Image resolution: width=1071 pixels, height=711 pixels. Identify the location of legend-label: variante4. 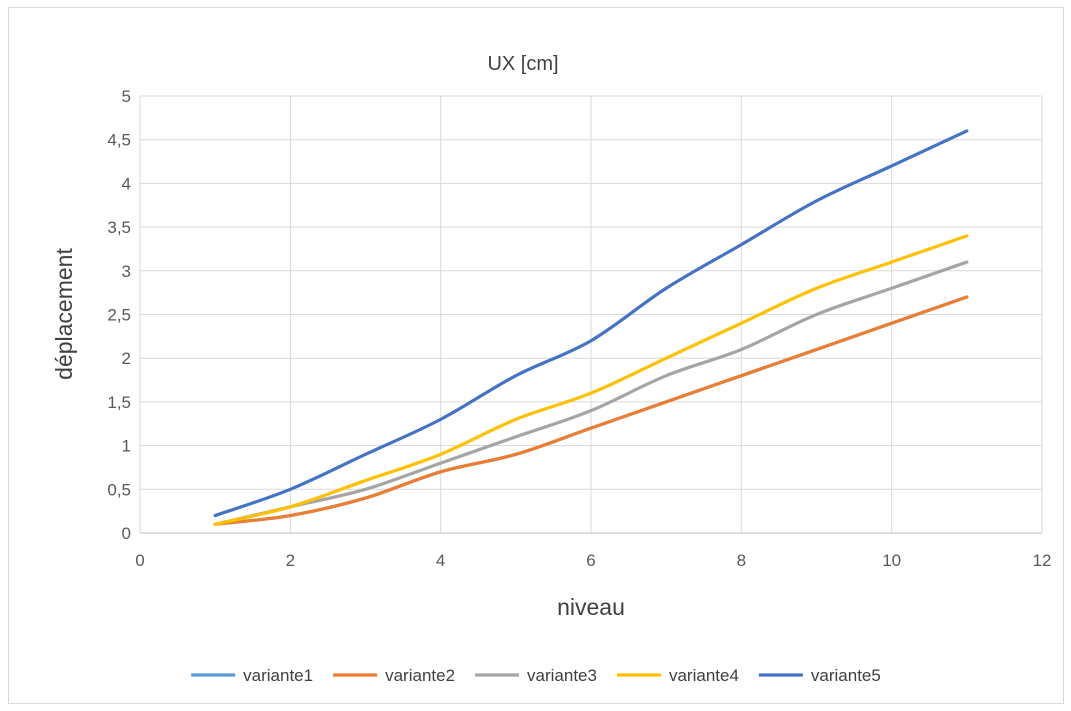
(704, 675).